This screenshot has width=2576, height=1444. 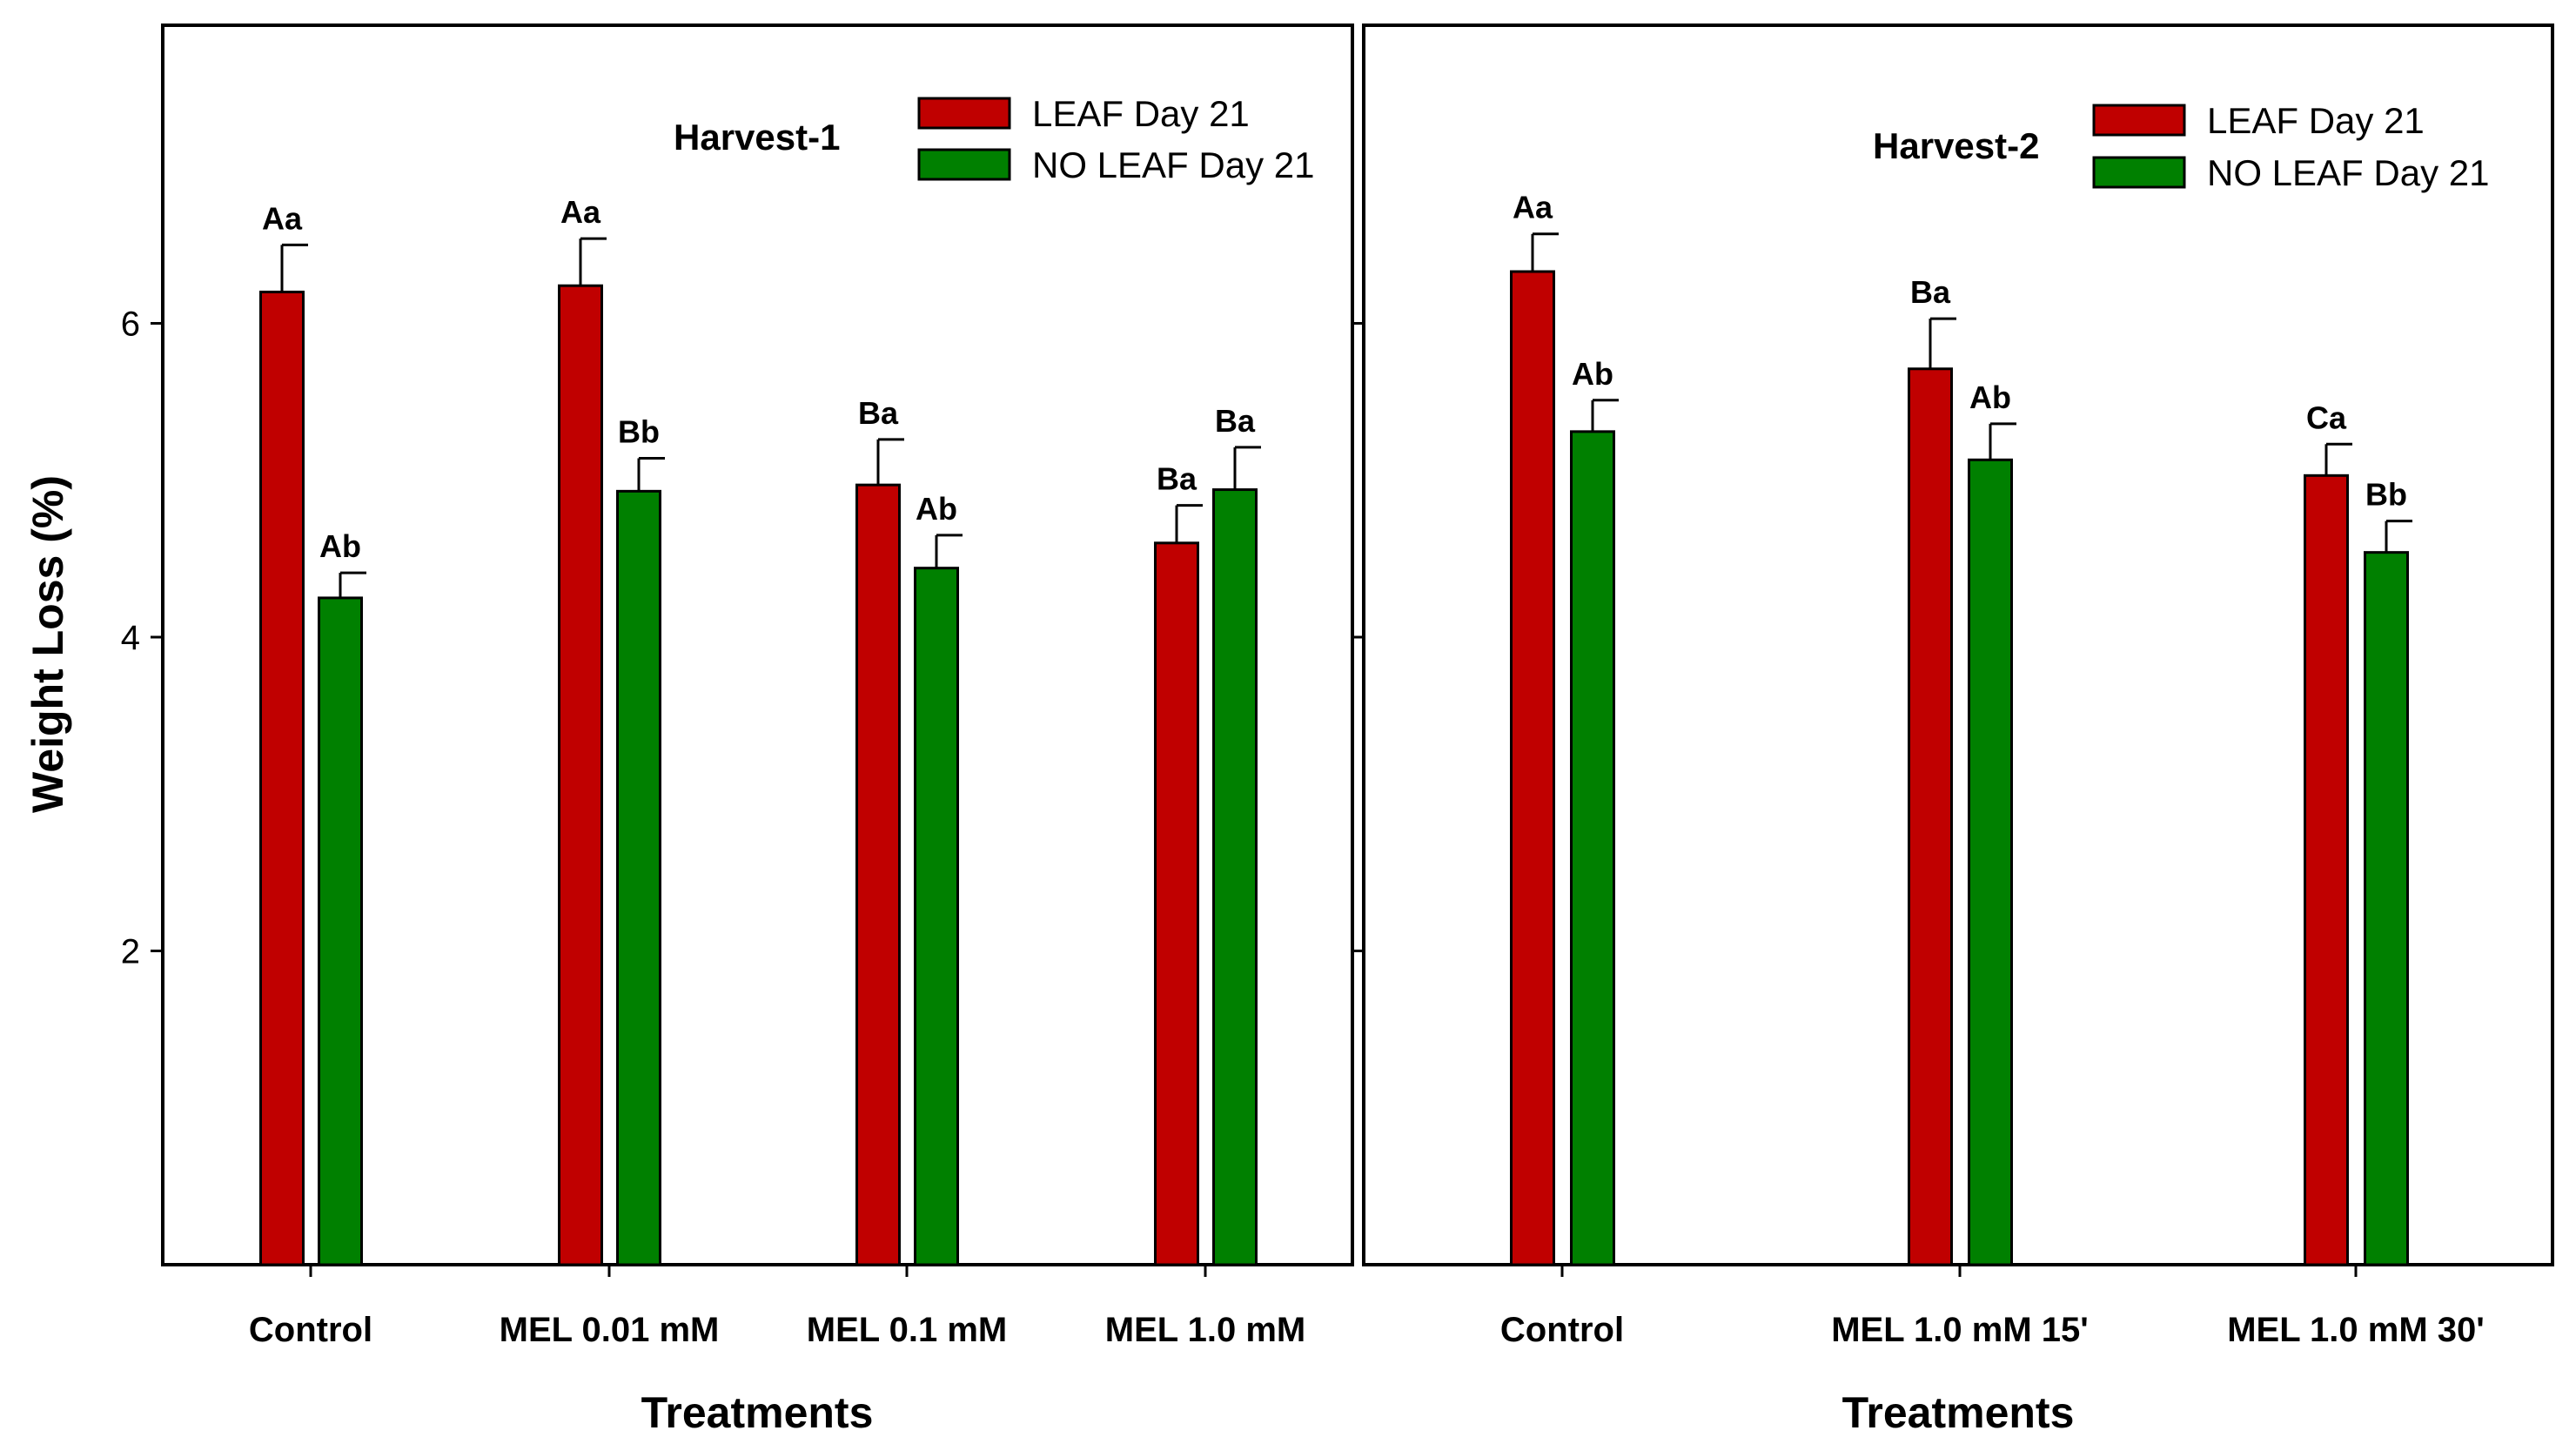 I want to click on y-tick-label: 6, so click(x=130, y=324).